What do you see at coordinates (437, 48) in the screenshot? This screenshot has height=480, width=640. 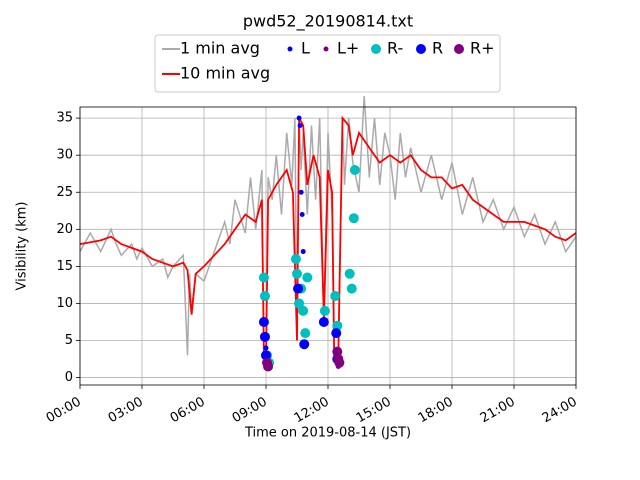 I see `legend-label: R` at bounding box center [437, 48].